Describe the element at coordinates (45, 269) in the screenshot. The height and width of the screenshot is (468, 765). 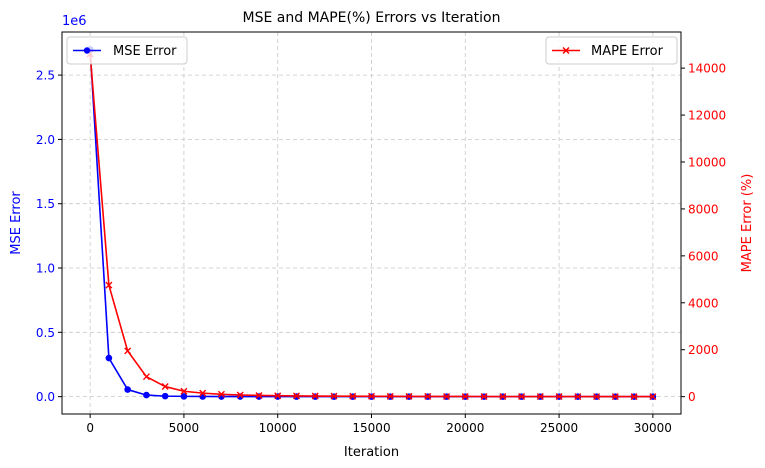
I see `left-tick-label: 1.0` at that location.